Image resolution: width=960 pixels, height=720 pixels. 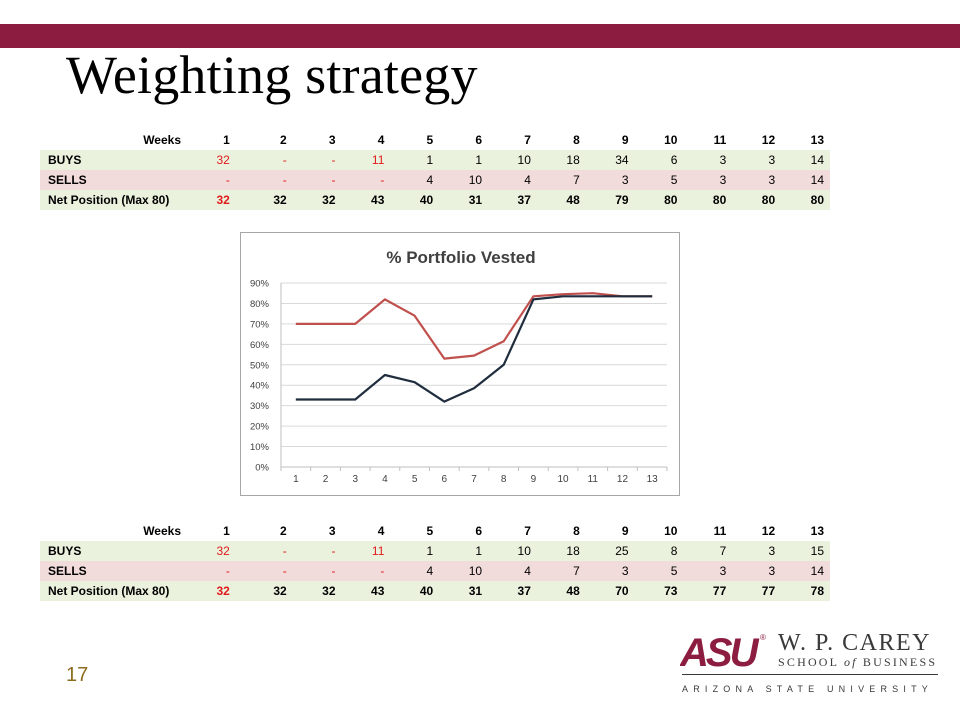 I want to click on table-cell: 34, so click(x=622, y=160).